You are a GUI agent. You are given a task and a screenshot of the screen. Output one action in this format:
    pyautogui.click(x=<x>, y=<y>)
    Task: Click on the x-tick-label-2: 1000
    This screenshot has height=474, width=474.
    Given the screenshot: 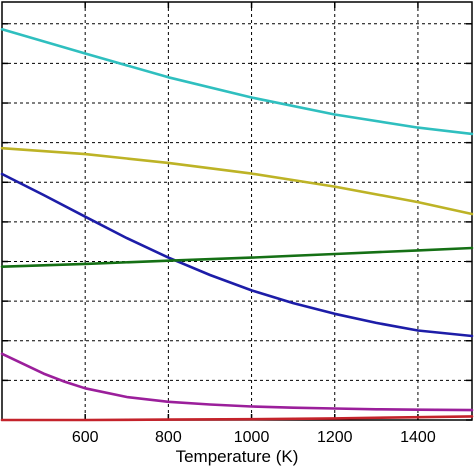 What is the action you would take?
    pyautogui.click(x=252, y=437)
    